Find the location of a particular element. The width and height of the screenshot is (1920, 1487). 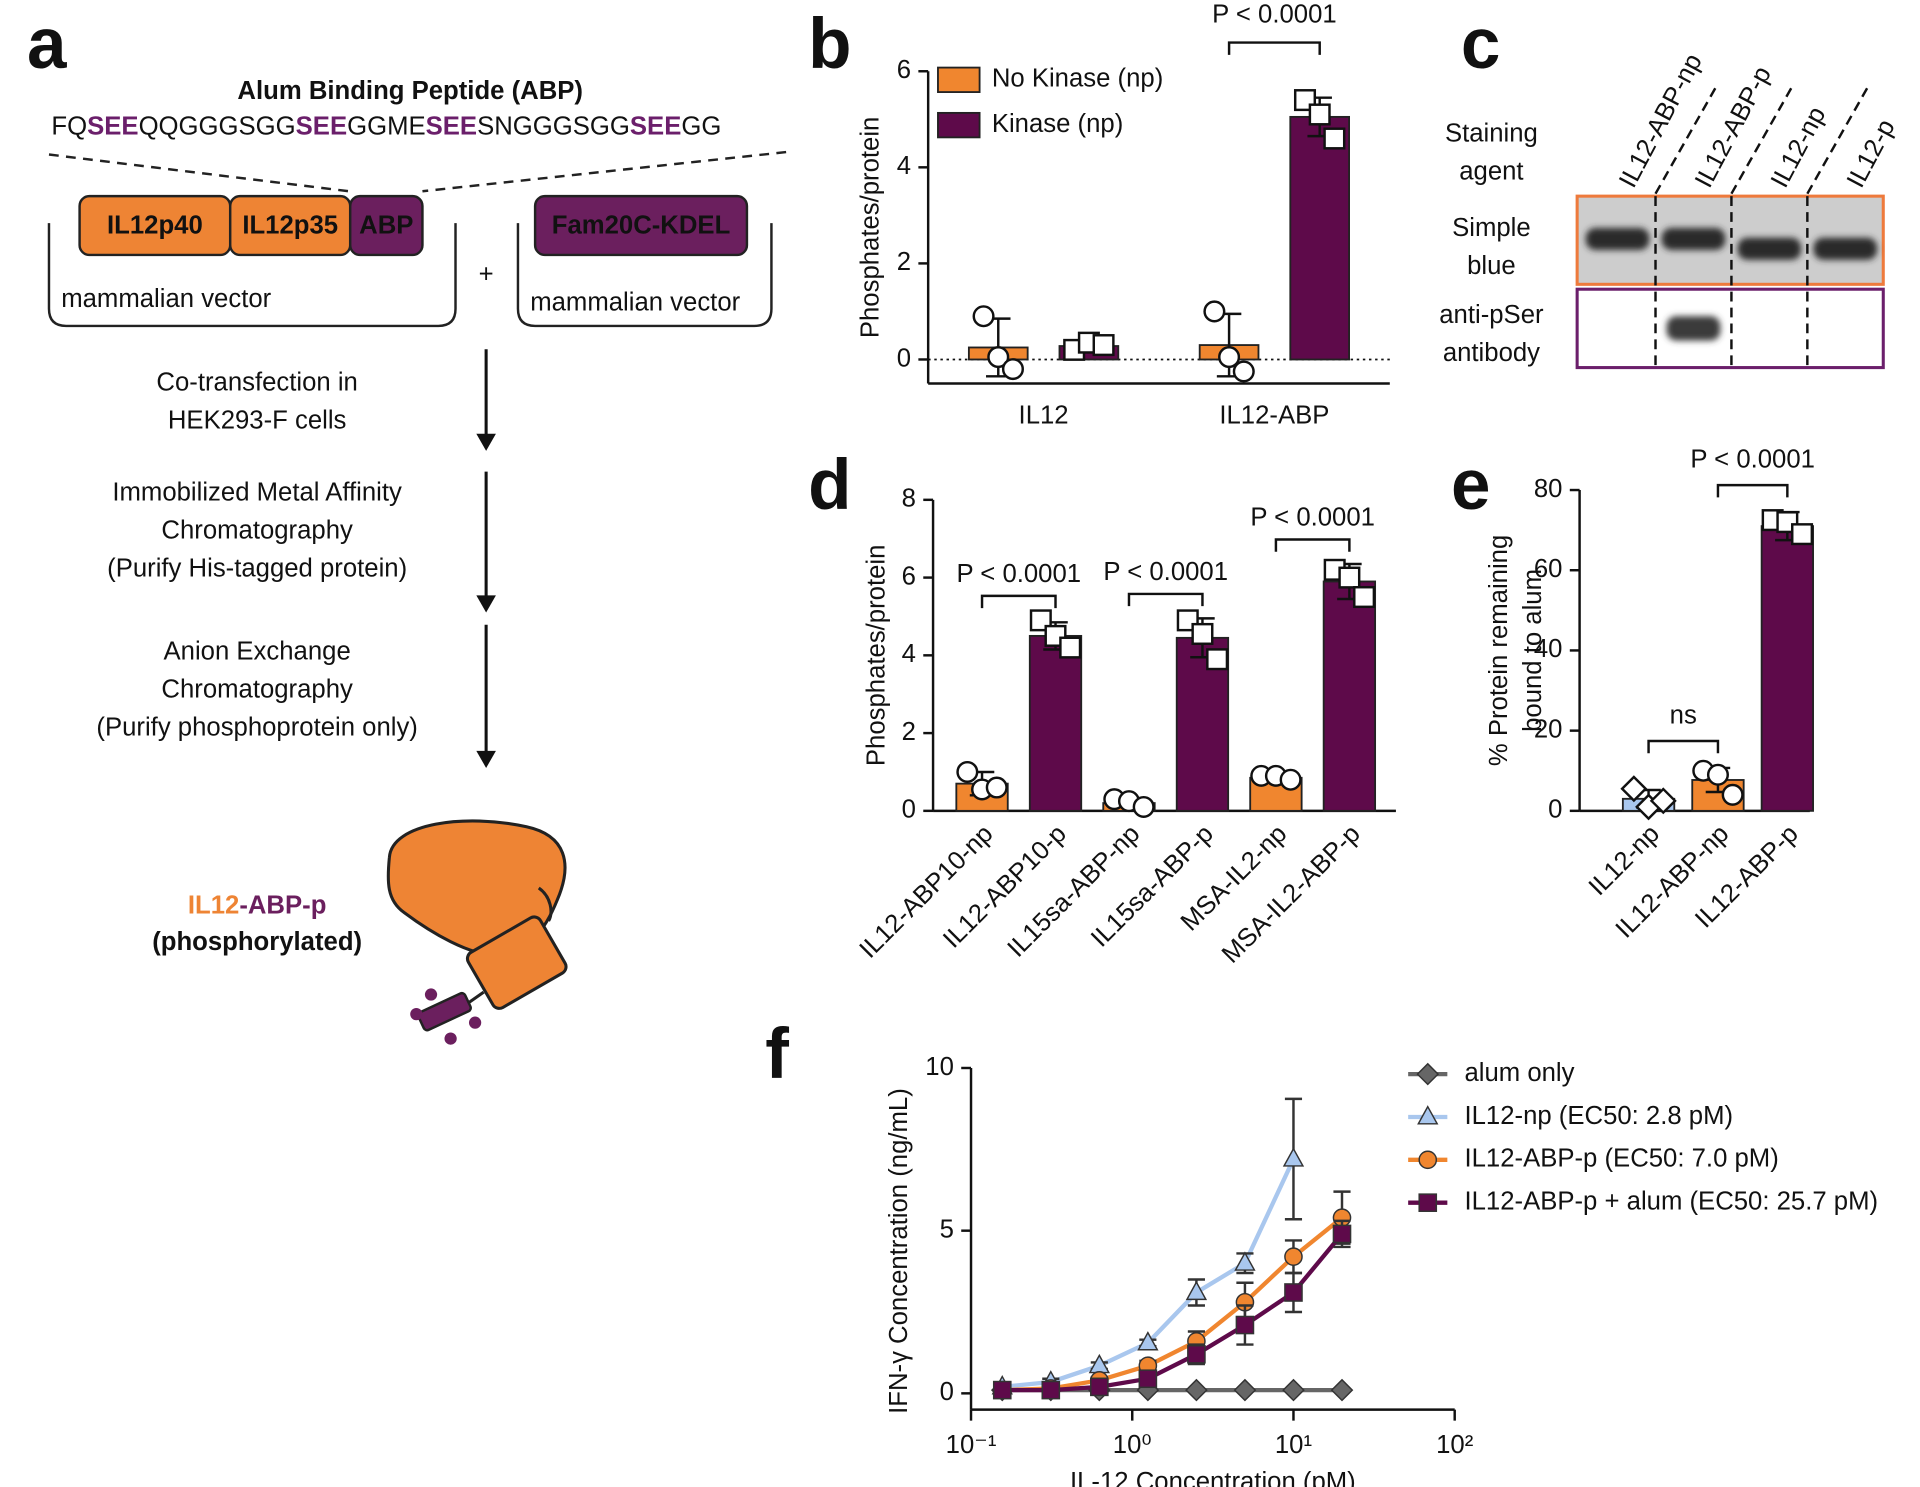

arrow-head is located at coordinates (486, 604).